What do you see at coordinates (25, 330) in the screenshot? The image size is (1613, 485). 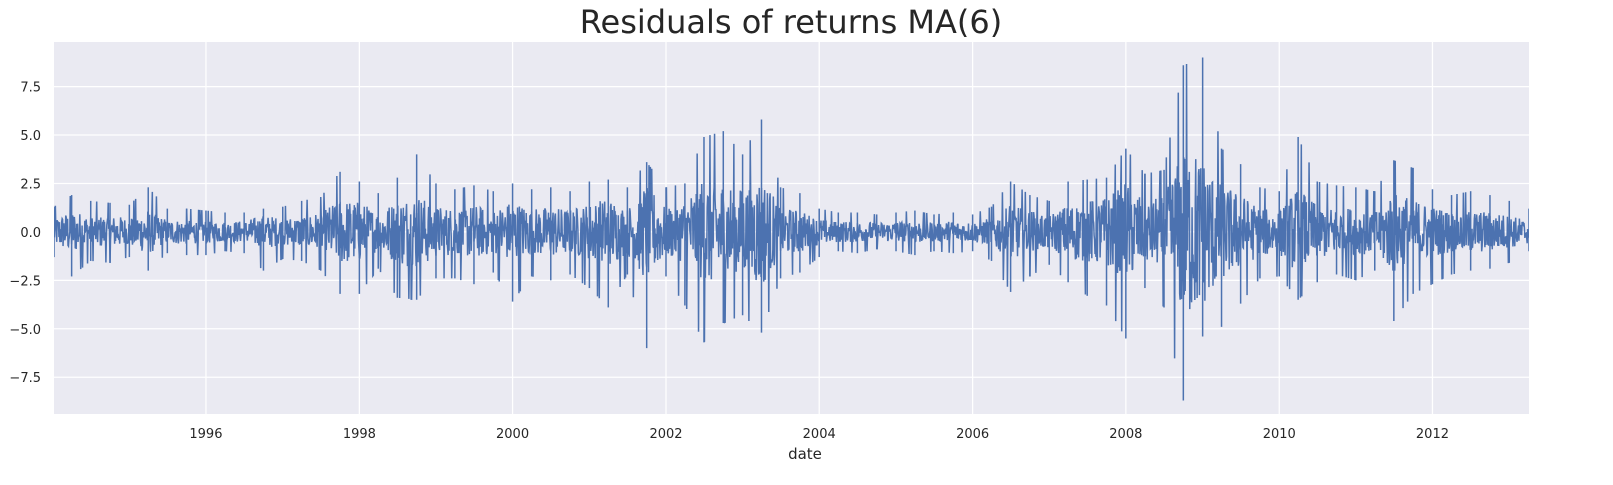 I see `y-tick-label: −5.0` at bounding box center [25, 330].